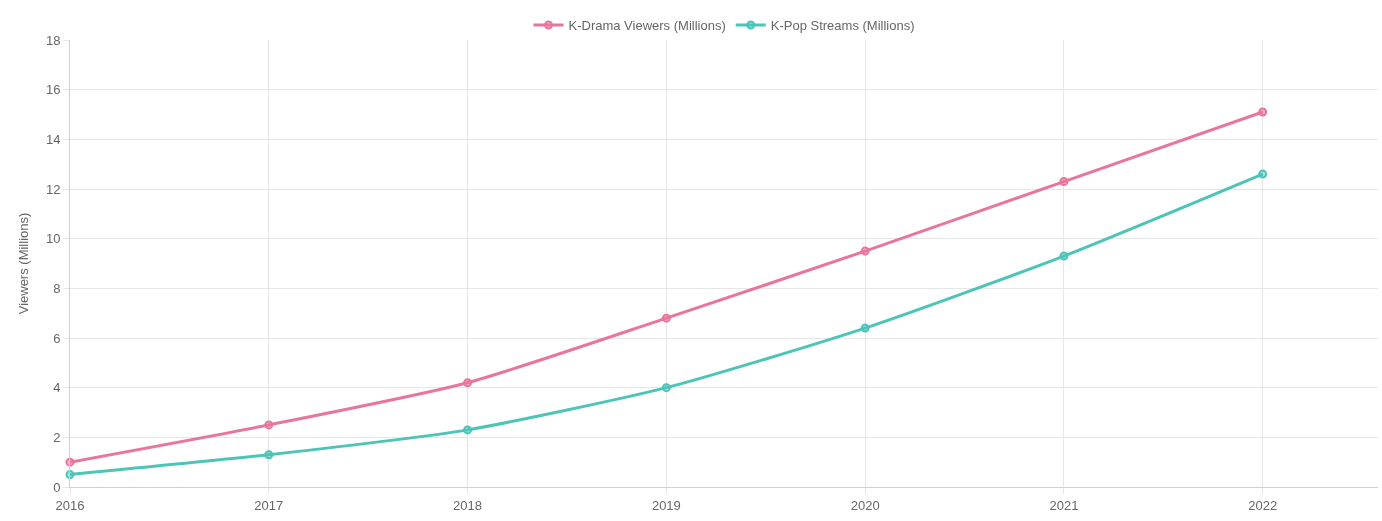 The height and width of the screenshot is (521, 1382). Describe the element at coordinates (53, 90) in the screenshot. I see `y-tick-label: 16` at that location.